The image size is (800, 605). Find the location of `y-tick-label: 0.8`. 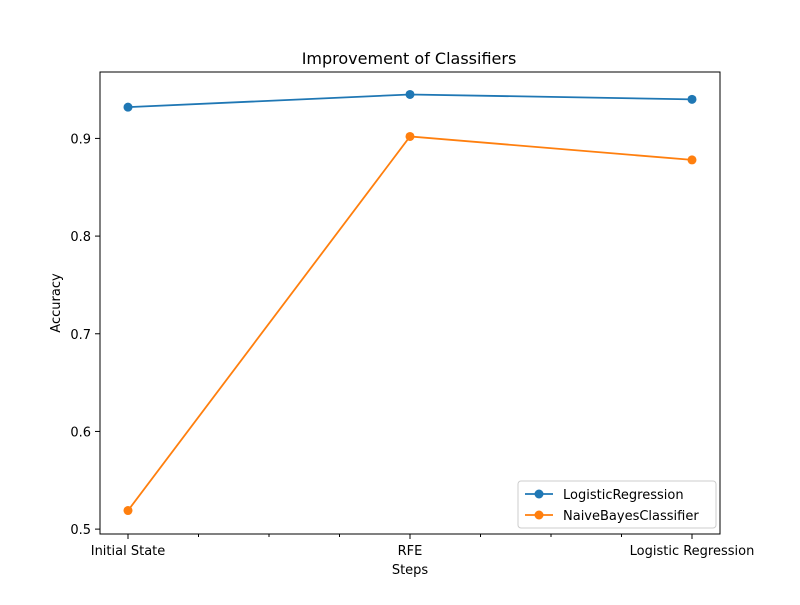

y-tick-label: 0.8 is located at coordinates (80, 237).